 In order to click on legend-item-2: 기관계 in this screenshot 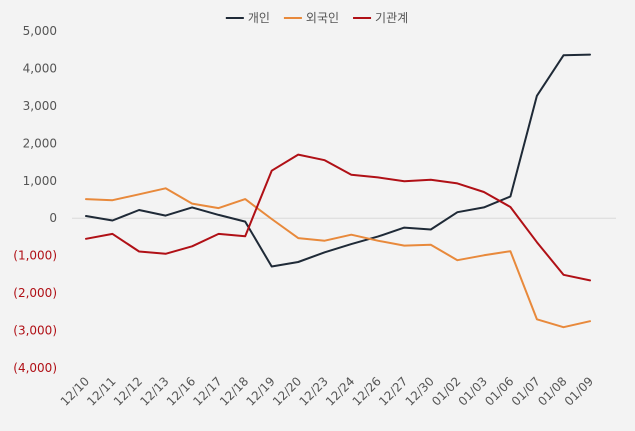, I will do `click(380, 18)`.